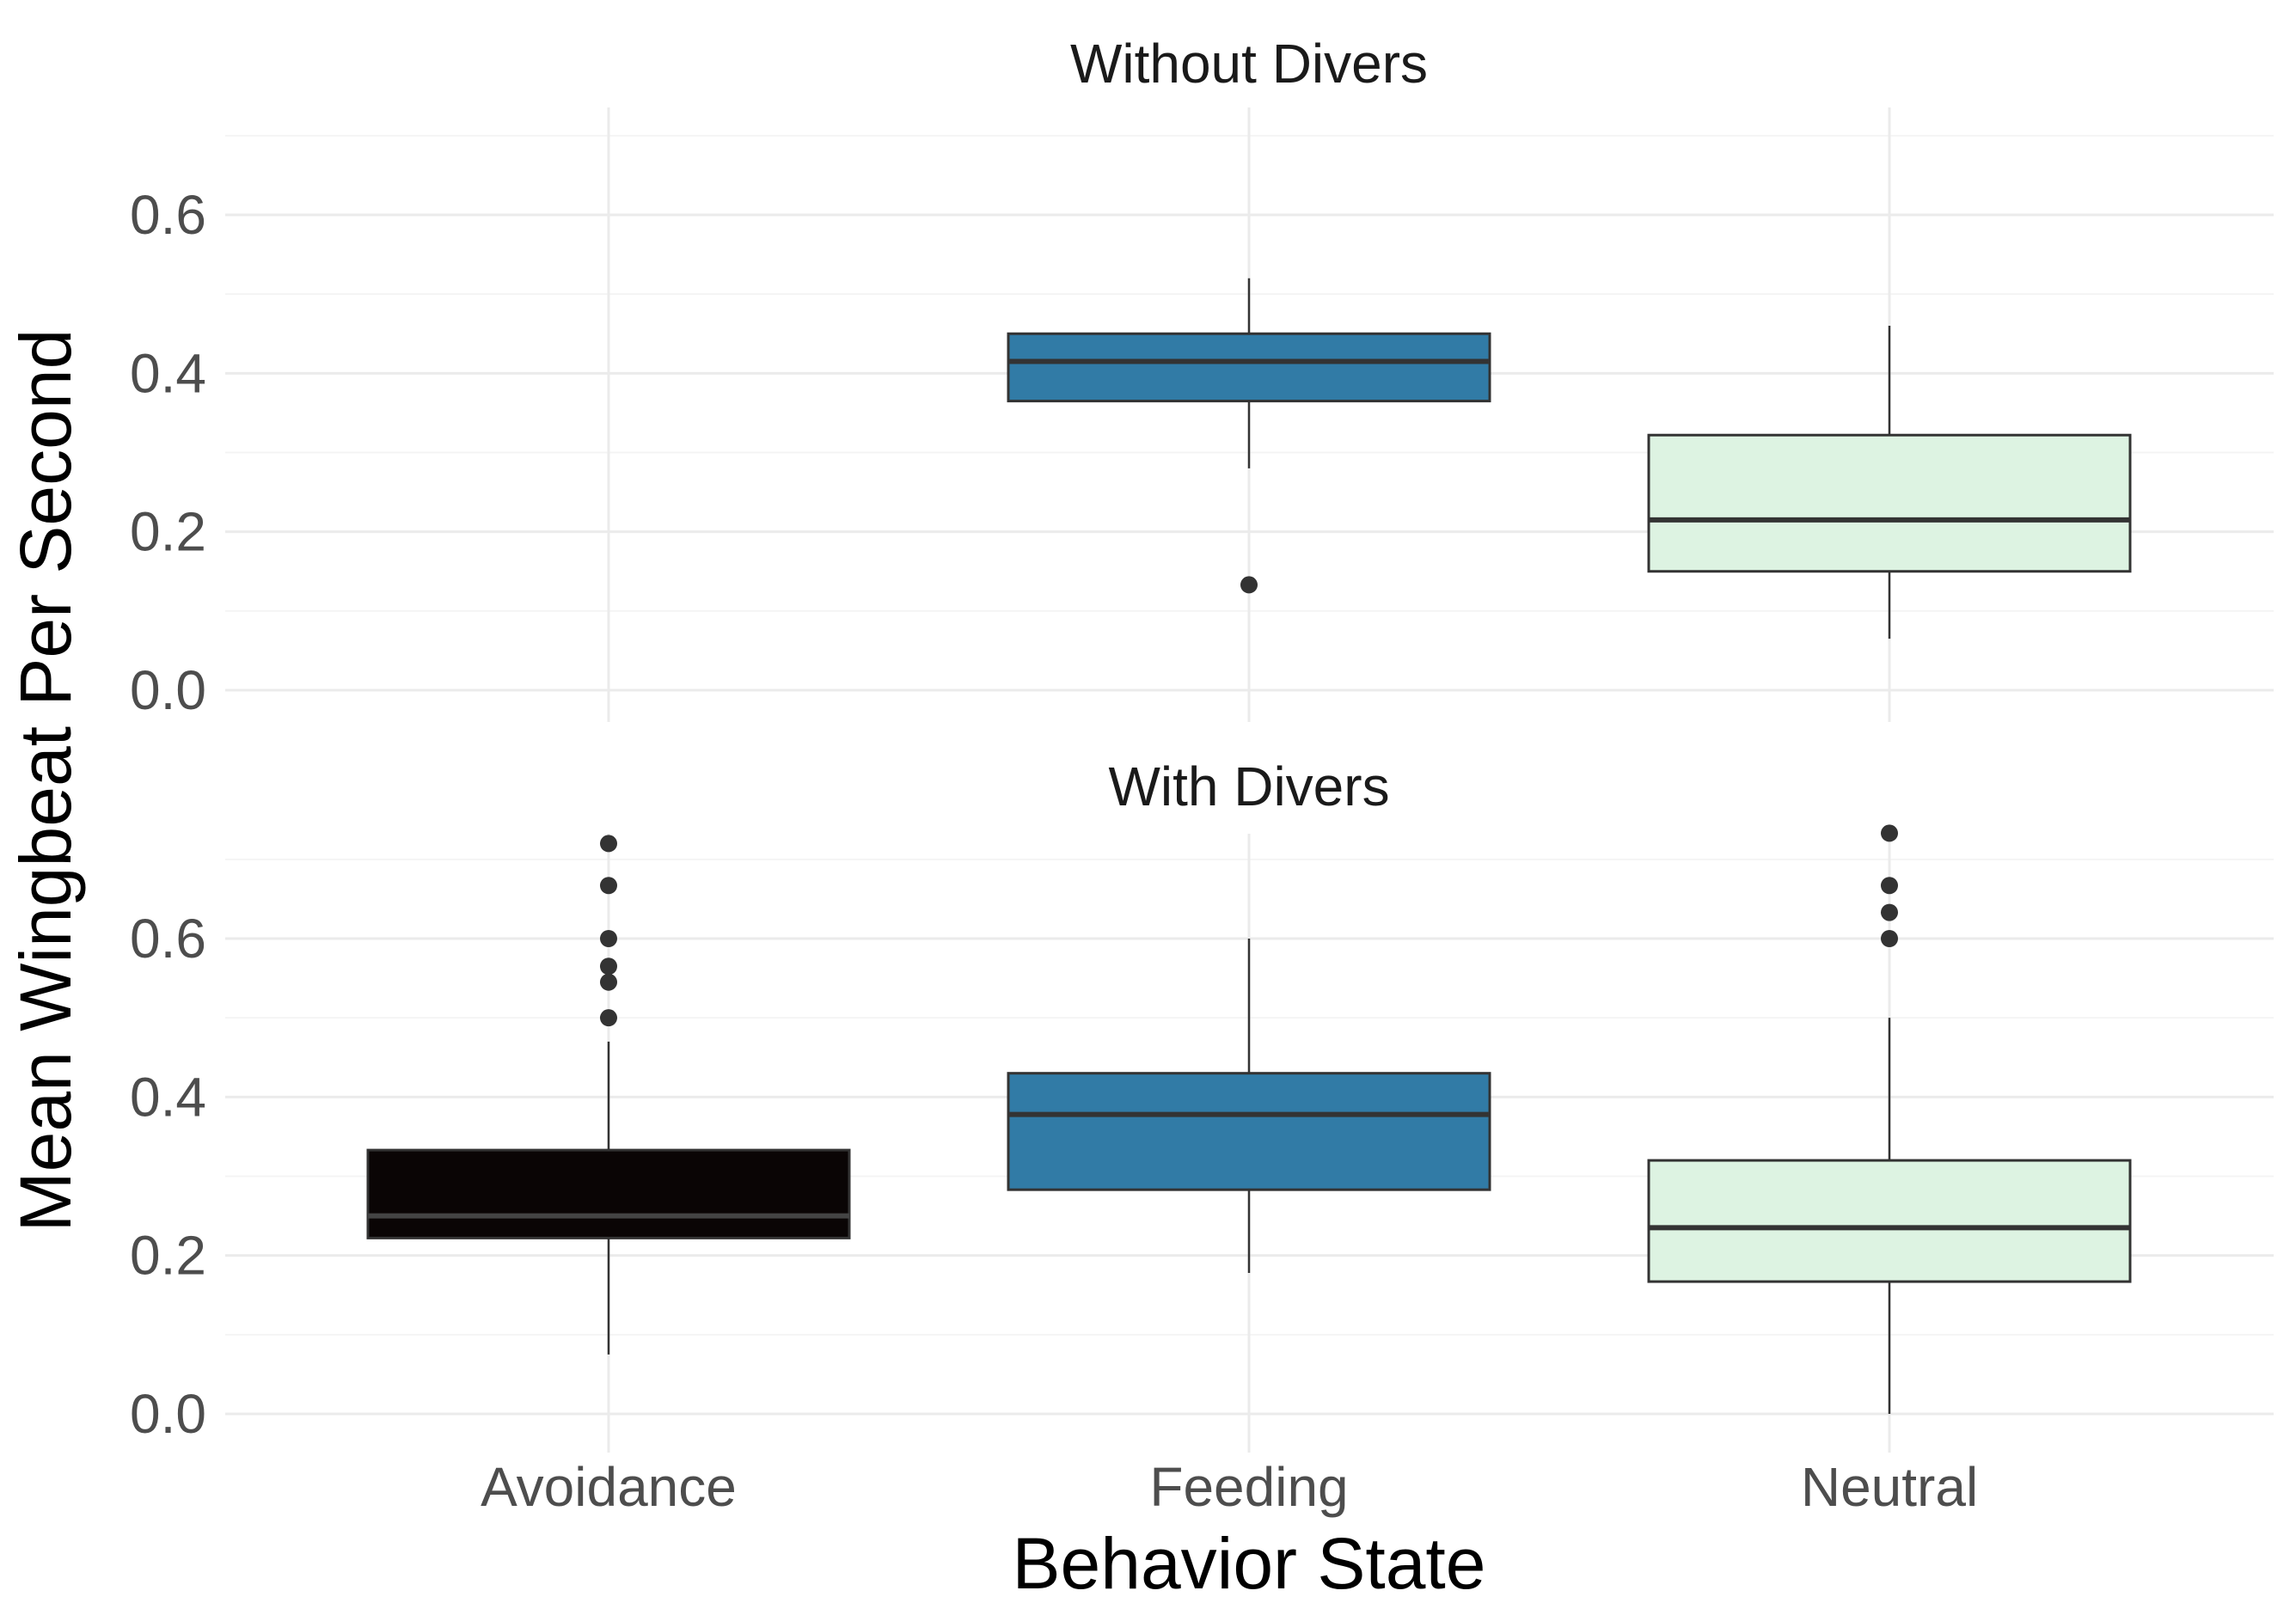 The width and height of the screenshot is (2296, 1609). I want to click on x-tick-label-neutral: Neutral, so click(1889, 1487).